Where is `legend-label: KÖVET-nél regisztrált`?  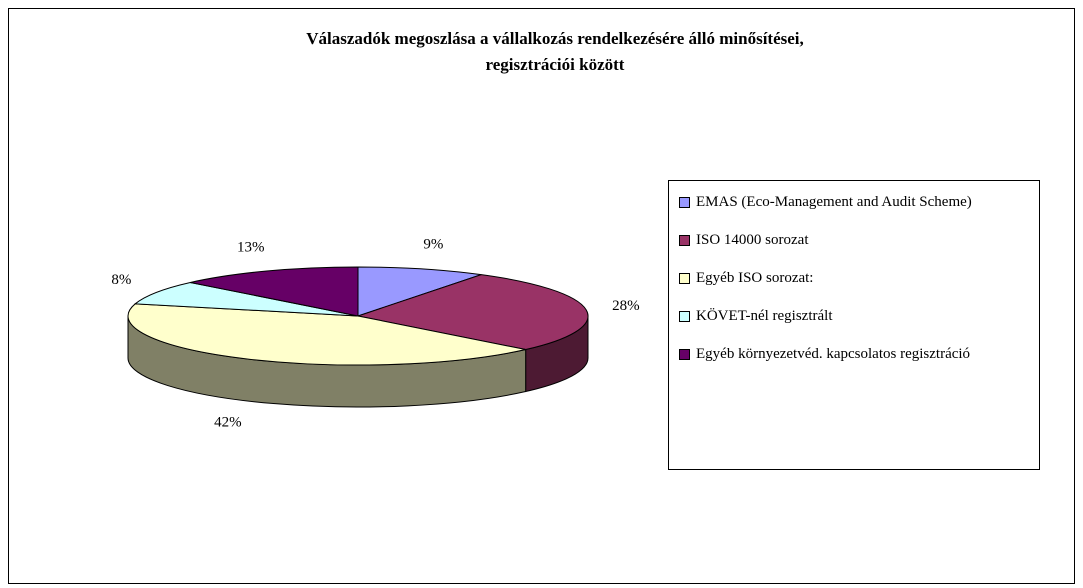 legend-label: KÖVET-nél regisztrált is located at coordinates (764, 316).